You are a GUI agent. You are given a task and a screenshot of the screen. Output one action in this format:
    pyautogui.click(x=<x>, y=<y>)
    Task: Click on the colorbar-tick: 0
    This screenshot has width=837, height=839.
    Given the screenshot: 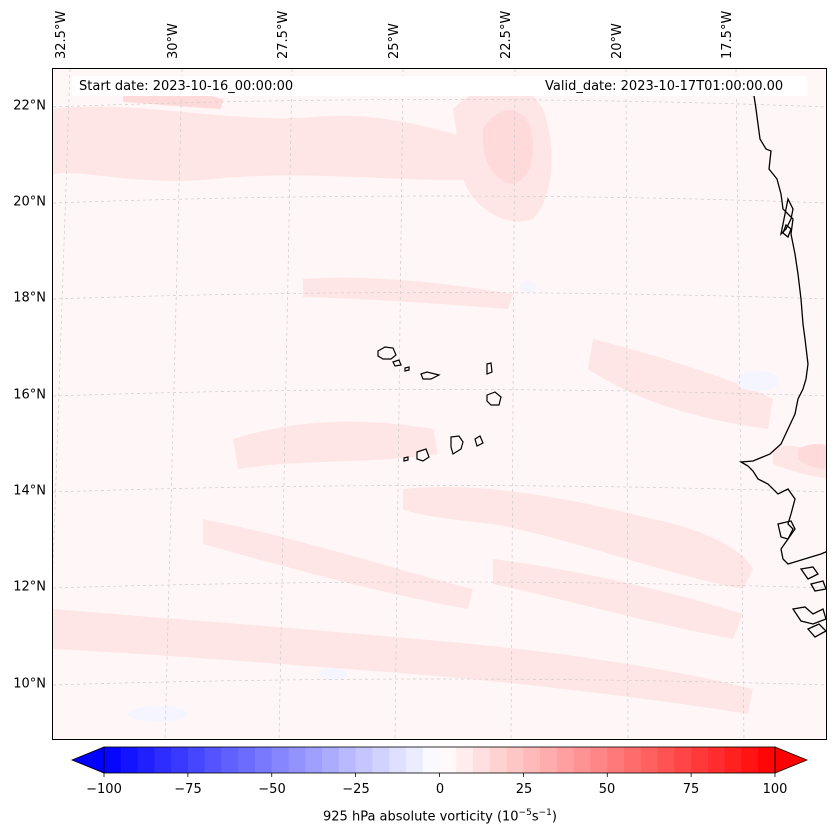 What is the action you would take?
    pyautogui.click(x=440, y=789)
    